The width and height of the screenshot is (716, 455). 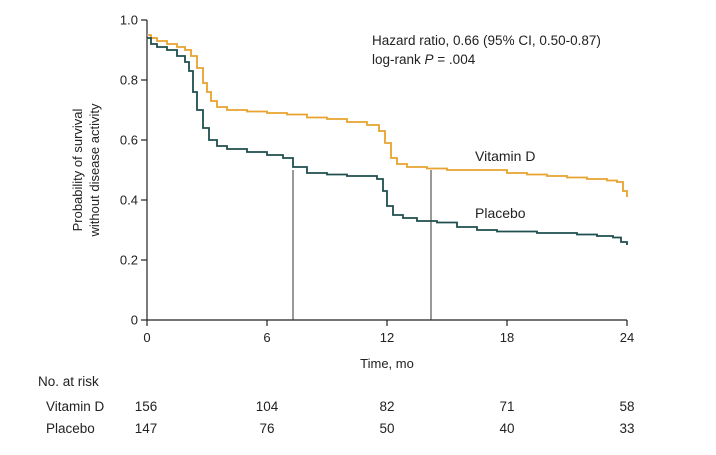 I want to click on hazard-ratio-annotation: Hazard ratio, 0.66 (95% CI, 0.50-0.87), so click(x=486, y=40).